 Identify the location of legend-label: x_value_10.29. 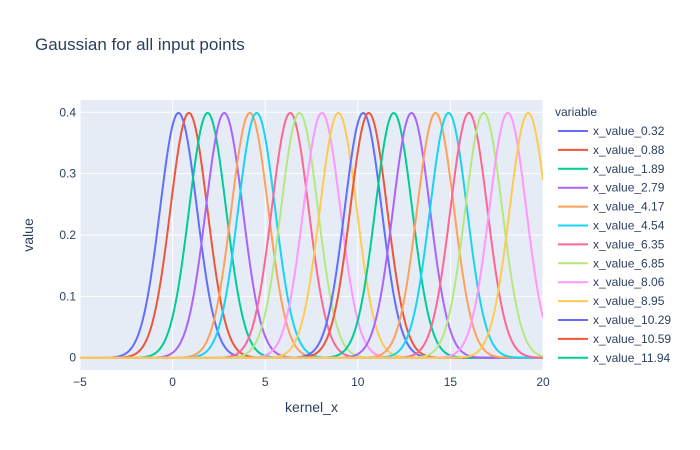
(632, 320).